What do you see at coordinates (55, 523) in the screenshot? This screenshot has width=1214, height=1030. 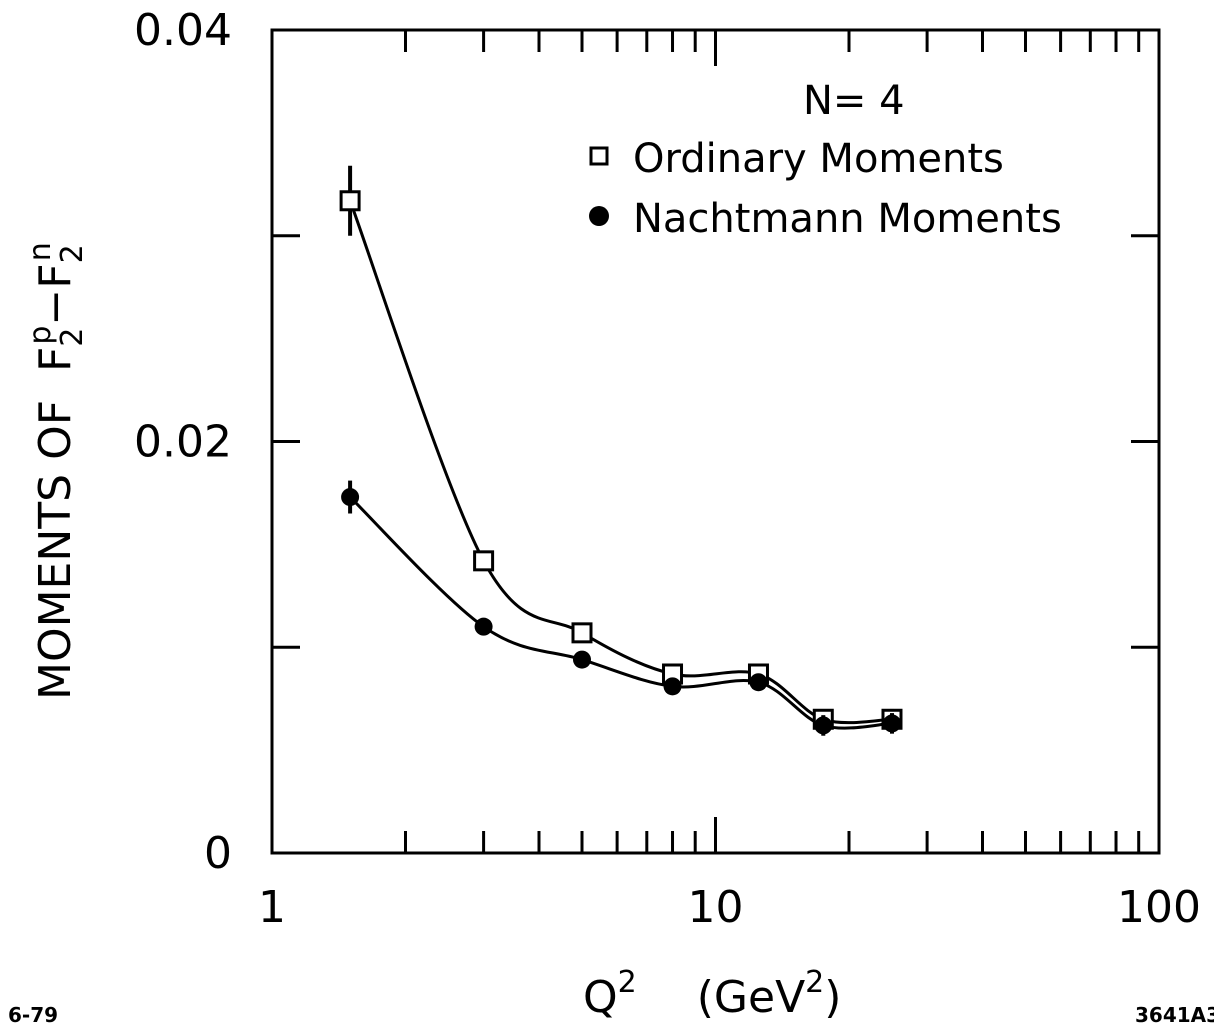 I see `y-axis-prefix: MOMENTS OF F` at bounding box center [55, 523].